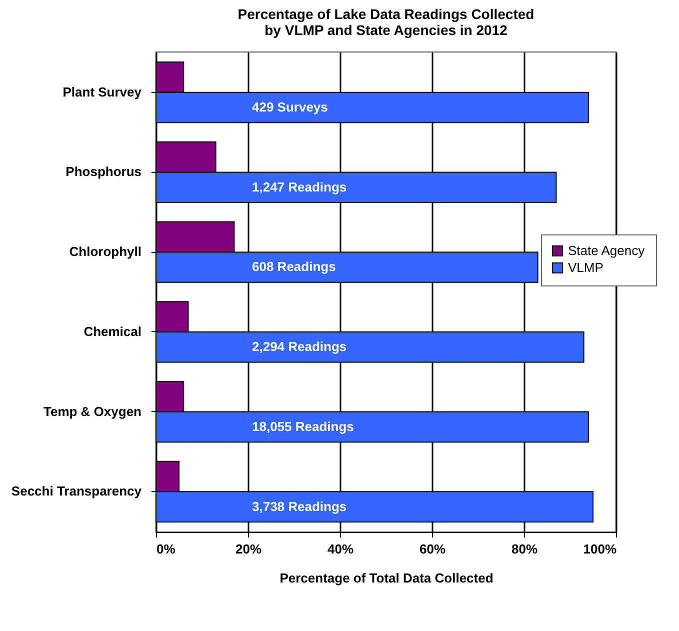  Describe the element at coordinates (248, 549) in the screenshot. I see `x-tick-label: 20%` at that location.